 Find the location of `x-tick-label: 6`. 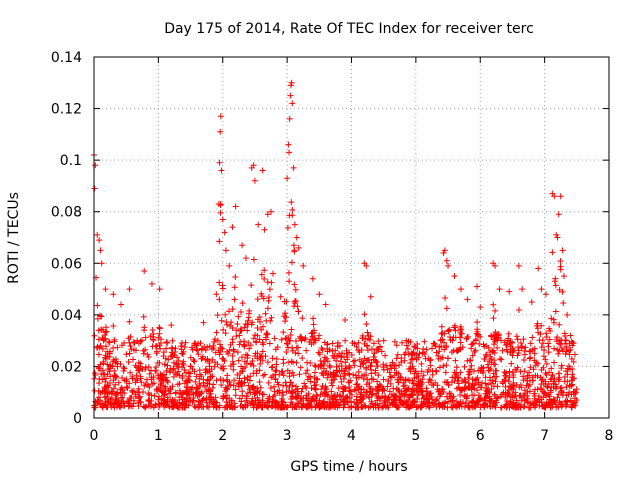

x-tick-label: 6 is located at coordinates (480, 436).